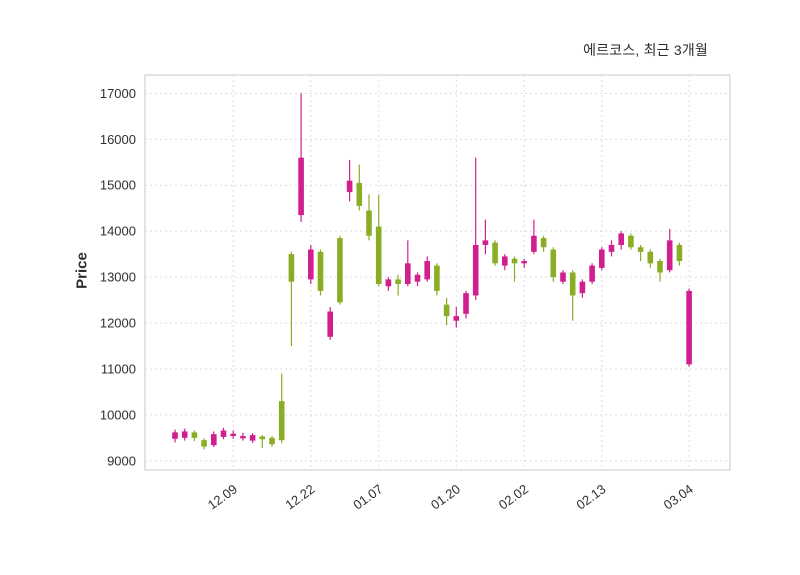  What do you see at coordinates (121, 460) in the screenshot?
I see `y-tick-label: 9000` at bounding box center [121, 460].